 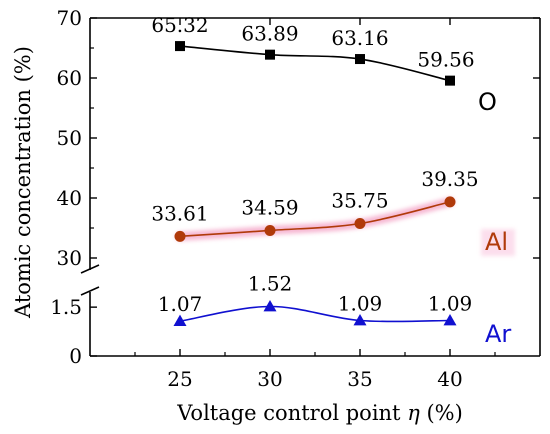 I want to click on series-al-highlight, so click(x=315, y=219).